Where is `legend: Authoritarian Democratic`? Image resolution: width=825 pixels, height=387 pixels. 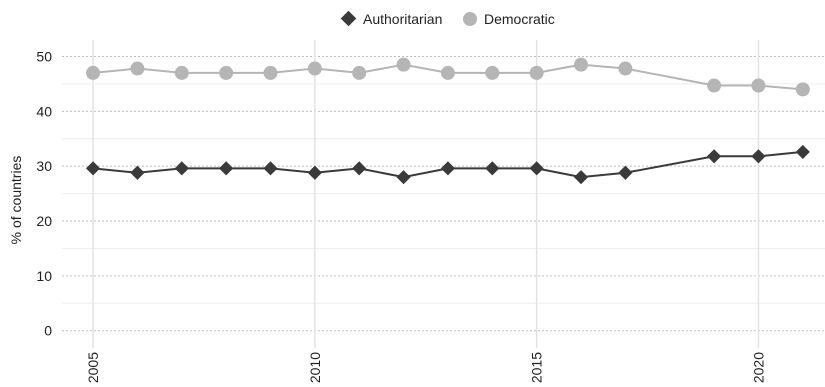 legend: Authoritarian Democratic is located at coordinates (448, 19).